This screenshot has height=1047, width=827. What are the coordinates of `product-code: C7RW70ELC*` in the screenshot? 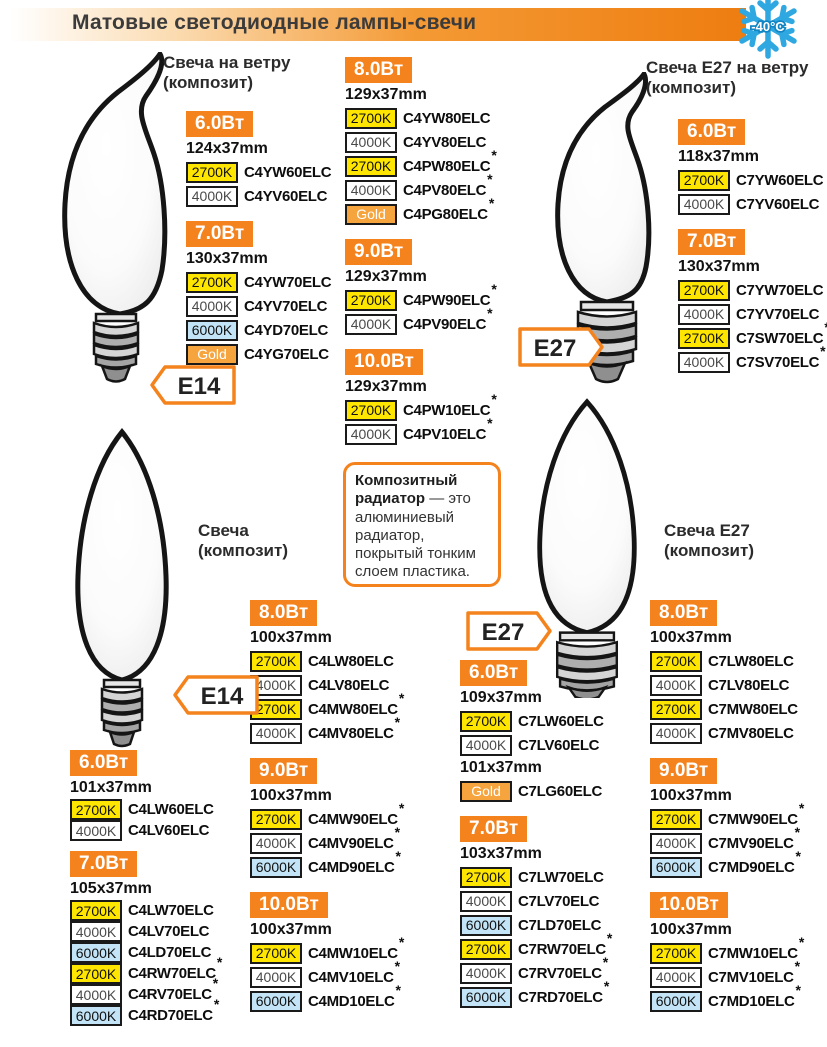 It's located at (565, 943).